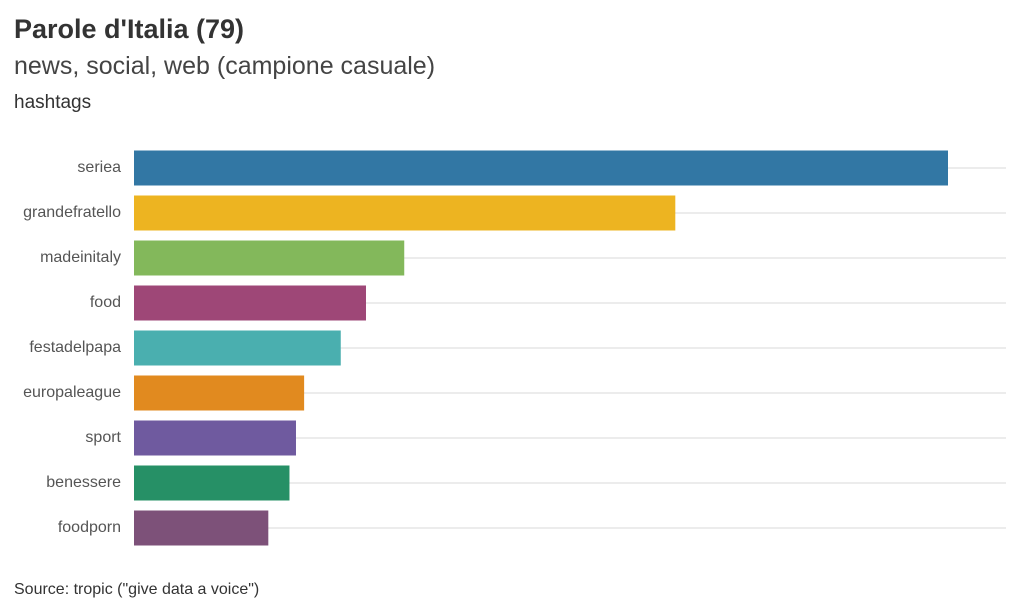 The image size is (1024, 616). What do you see at coordinates (212, 483) in the screenshot?
I see `bar-benessere` at bounding box center [212, 483].